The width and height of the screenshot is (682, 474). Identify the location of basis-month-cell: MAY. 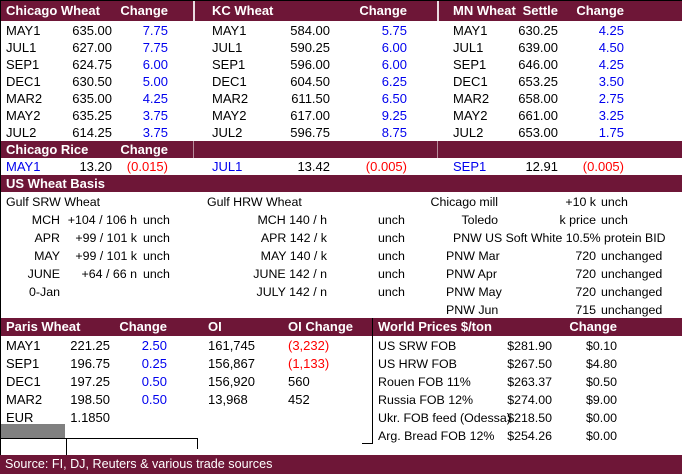
(47, 256).